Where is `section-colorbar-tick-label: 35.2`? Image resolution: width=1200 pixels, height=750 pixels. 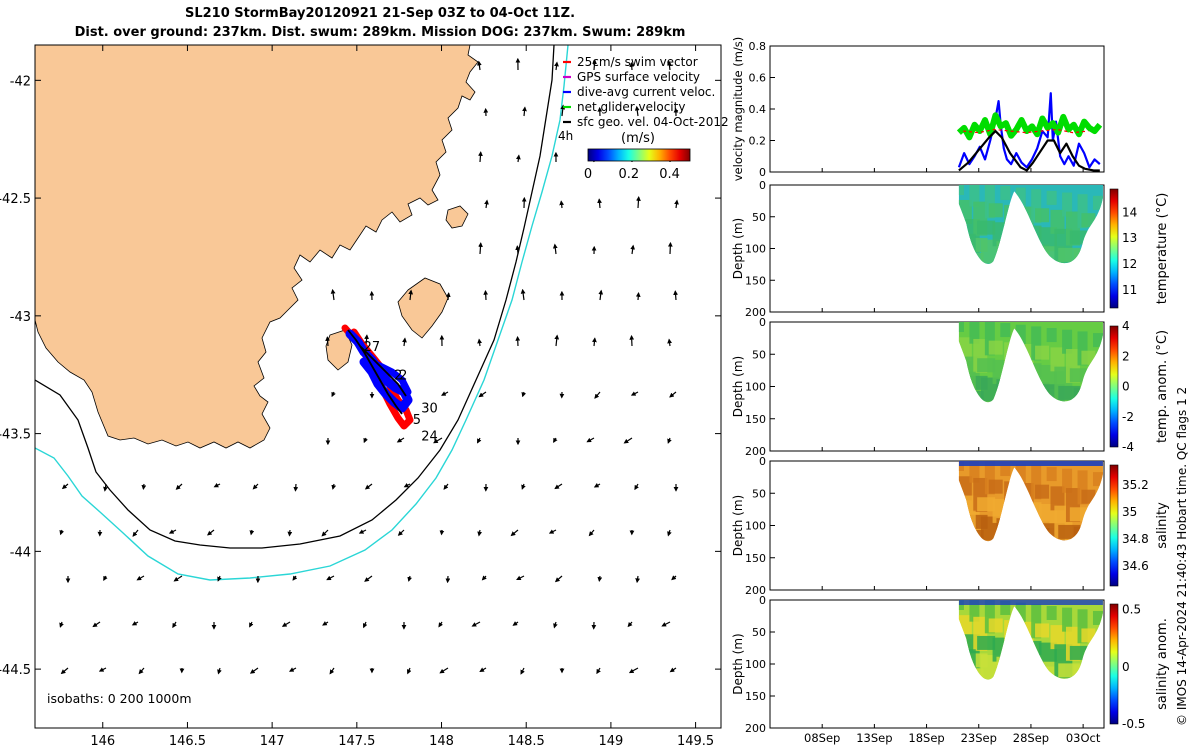
section-colorbar-tick-label: 35.2 is located at coordinates (1135, 485).